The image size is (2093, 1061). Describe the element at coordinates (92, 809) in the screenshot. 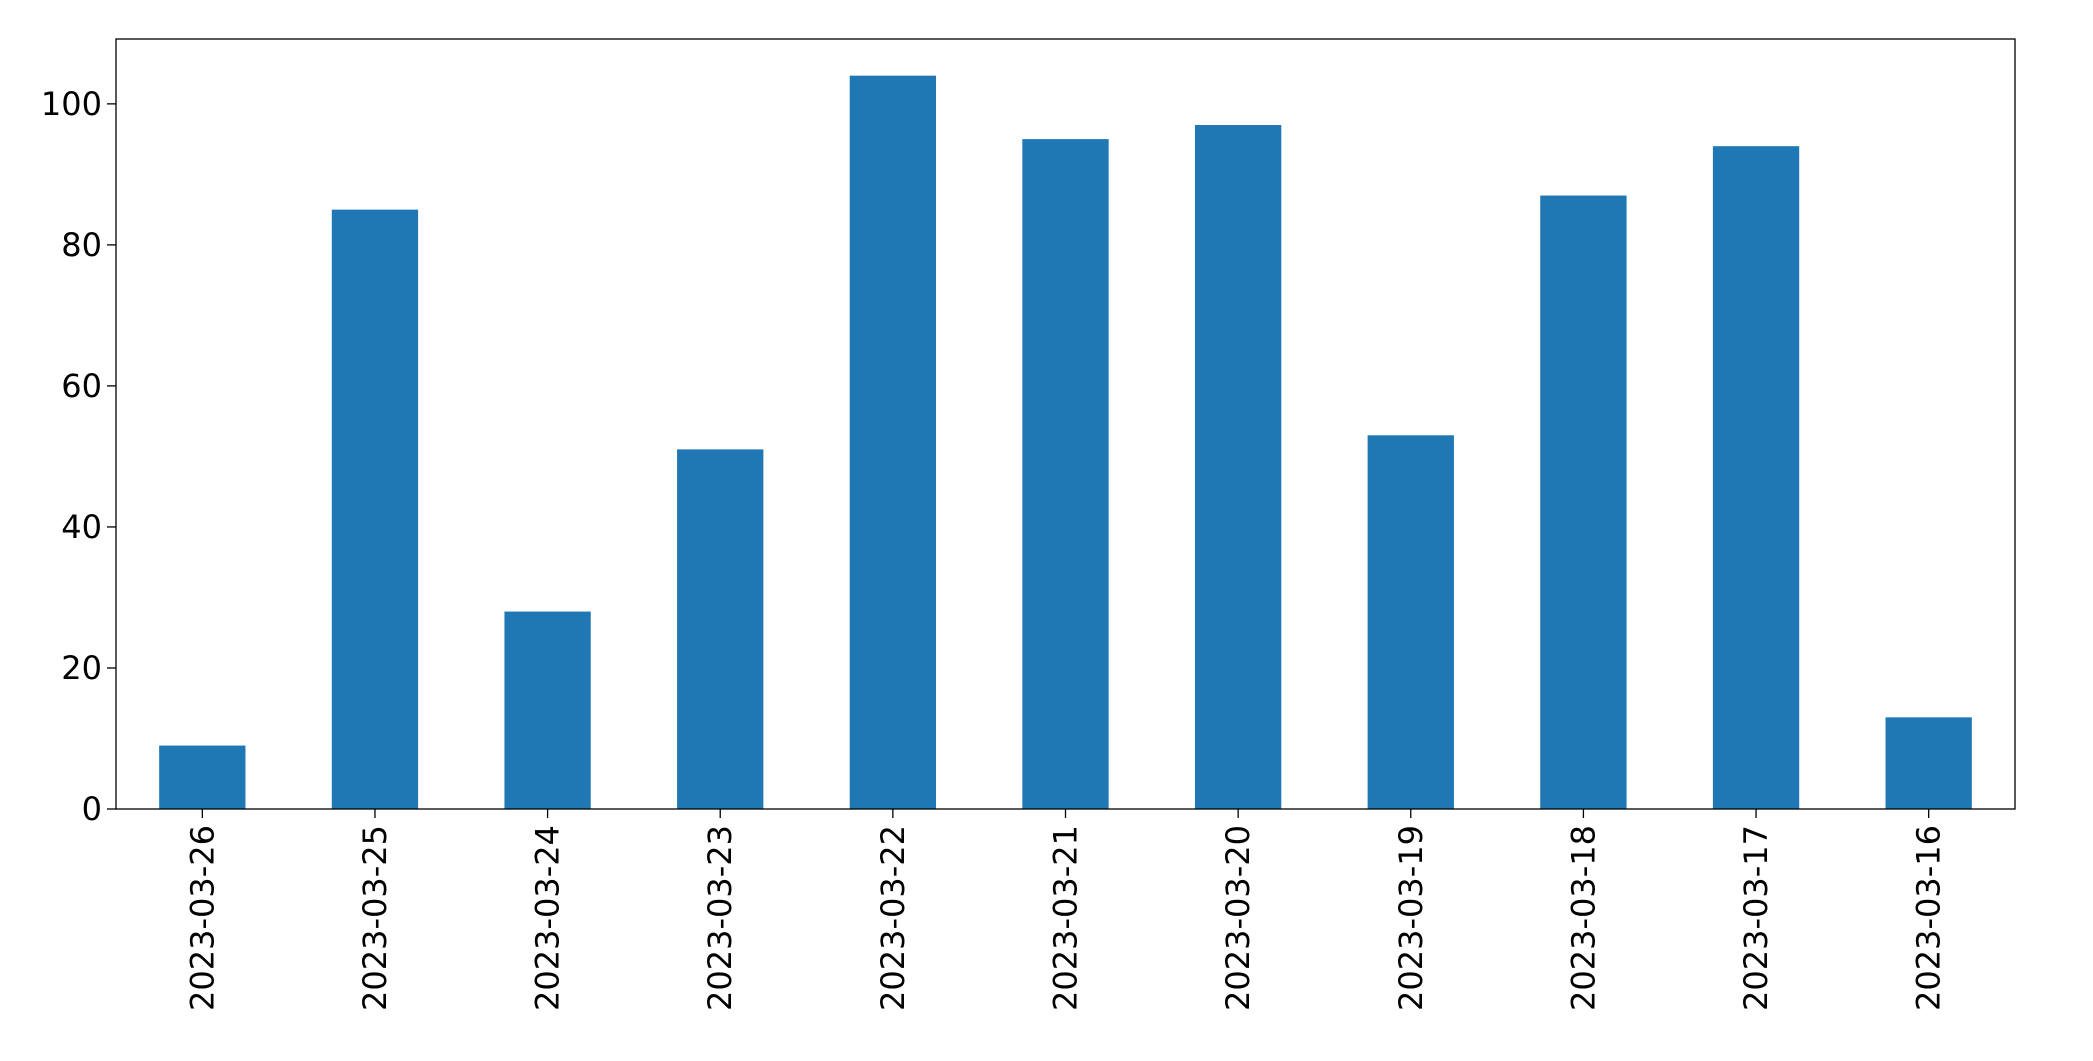

I see `y-tick-label: 0` at that location.